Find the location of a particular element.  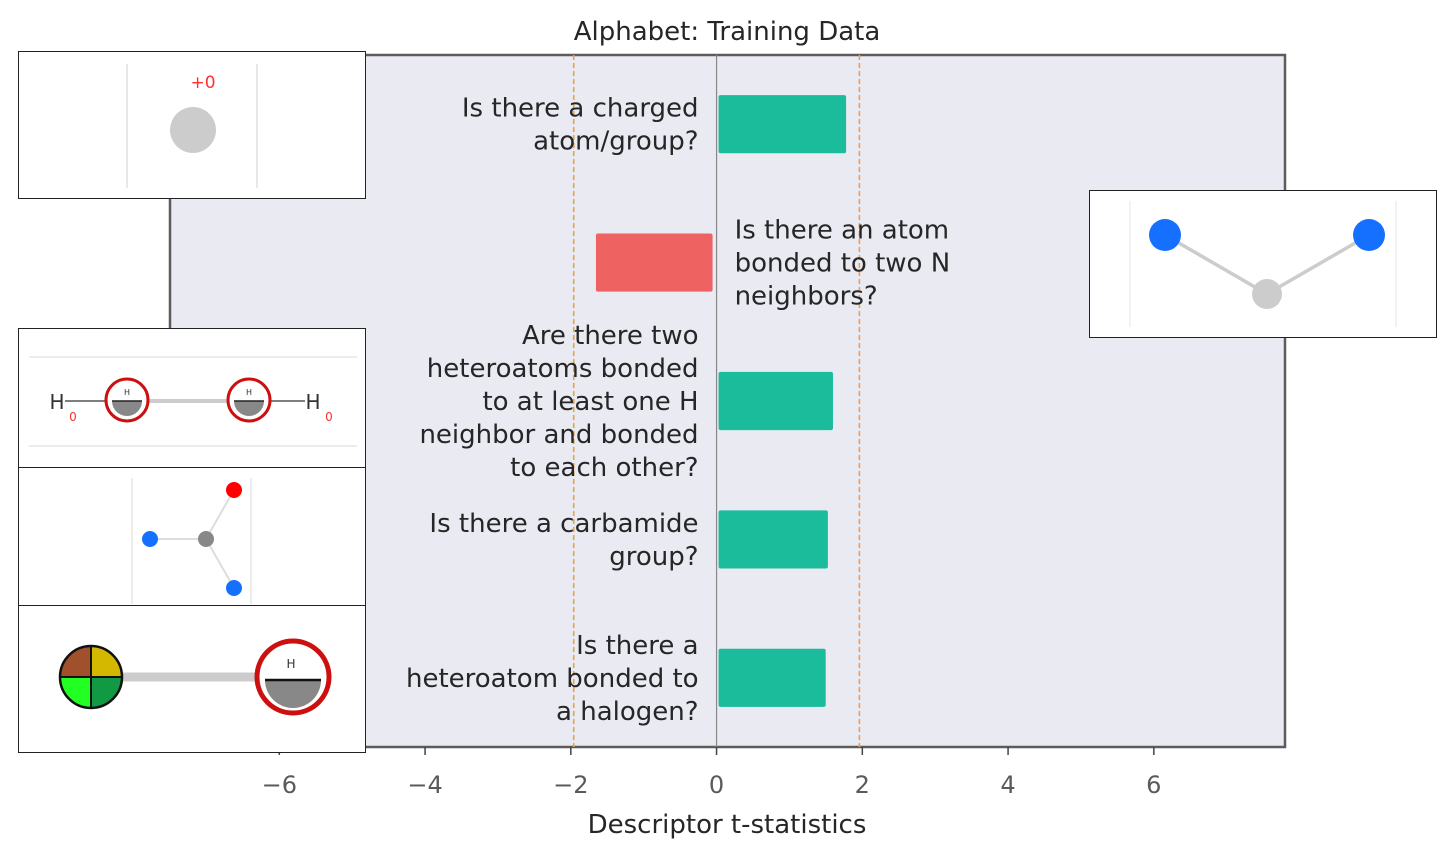

oxygen-atom is located at coordinates (234, 490).